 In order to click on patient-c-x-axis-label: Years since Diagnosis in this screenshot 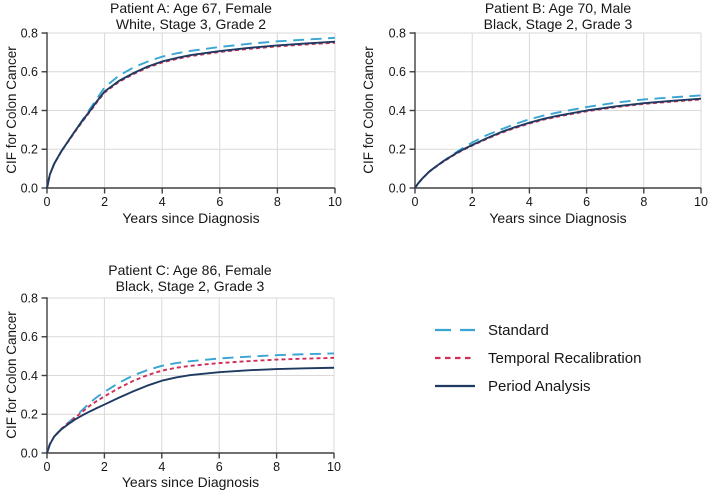, I will do `click(190, 482)`.